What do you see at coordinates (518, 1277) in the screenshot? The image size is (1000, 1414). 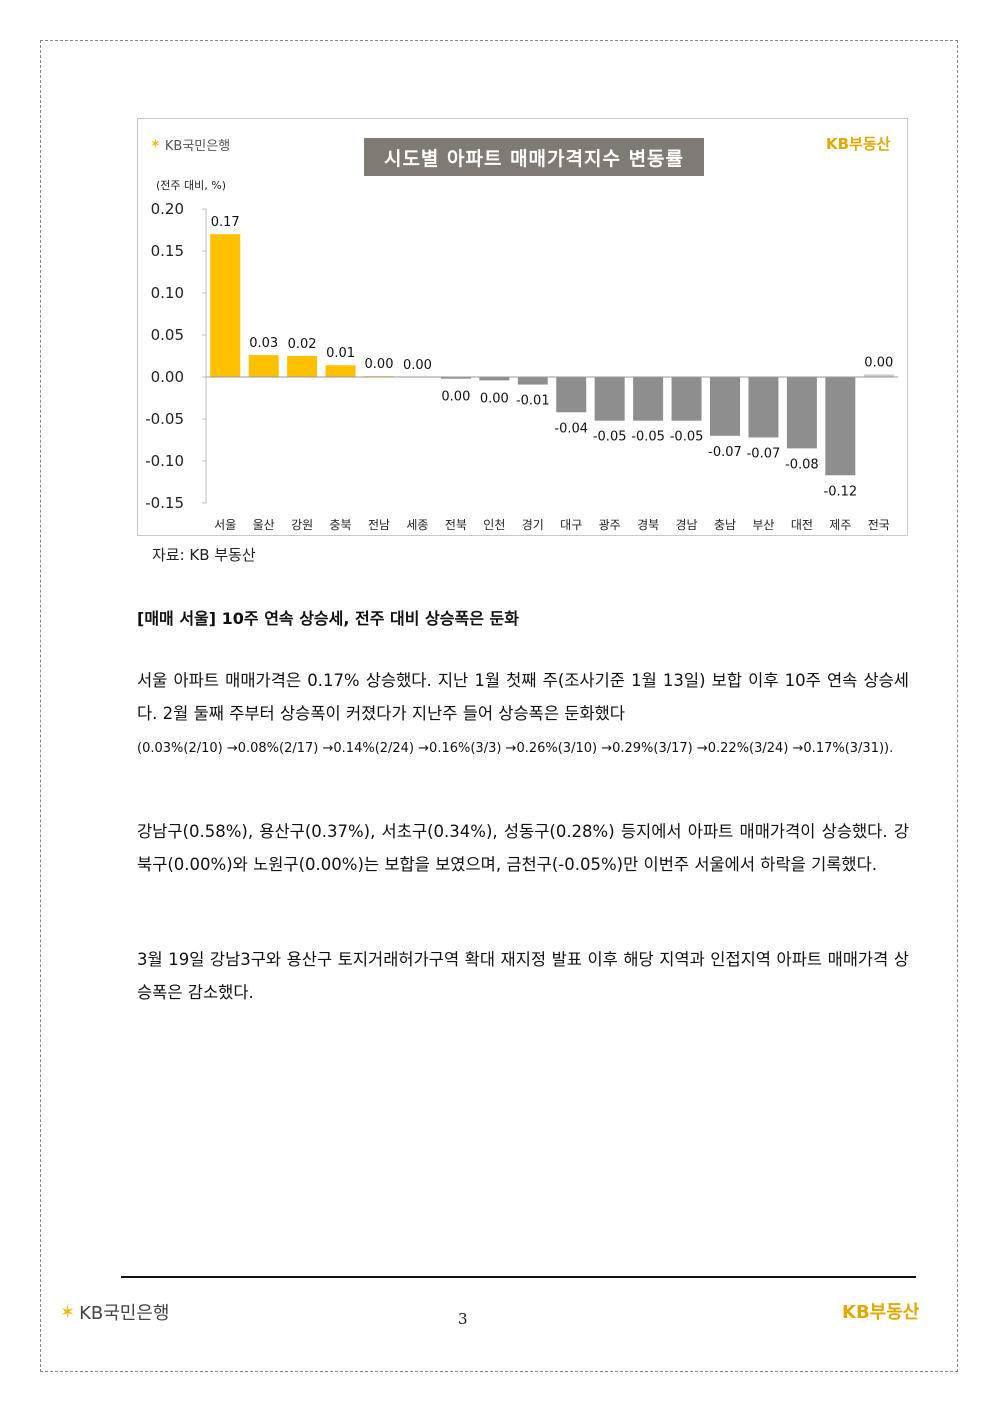 I see `footer-divider` at bounding box center [518, 1277].